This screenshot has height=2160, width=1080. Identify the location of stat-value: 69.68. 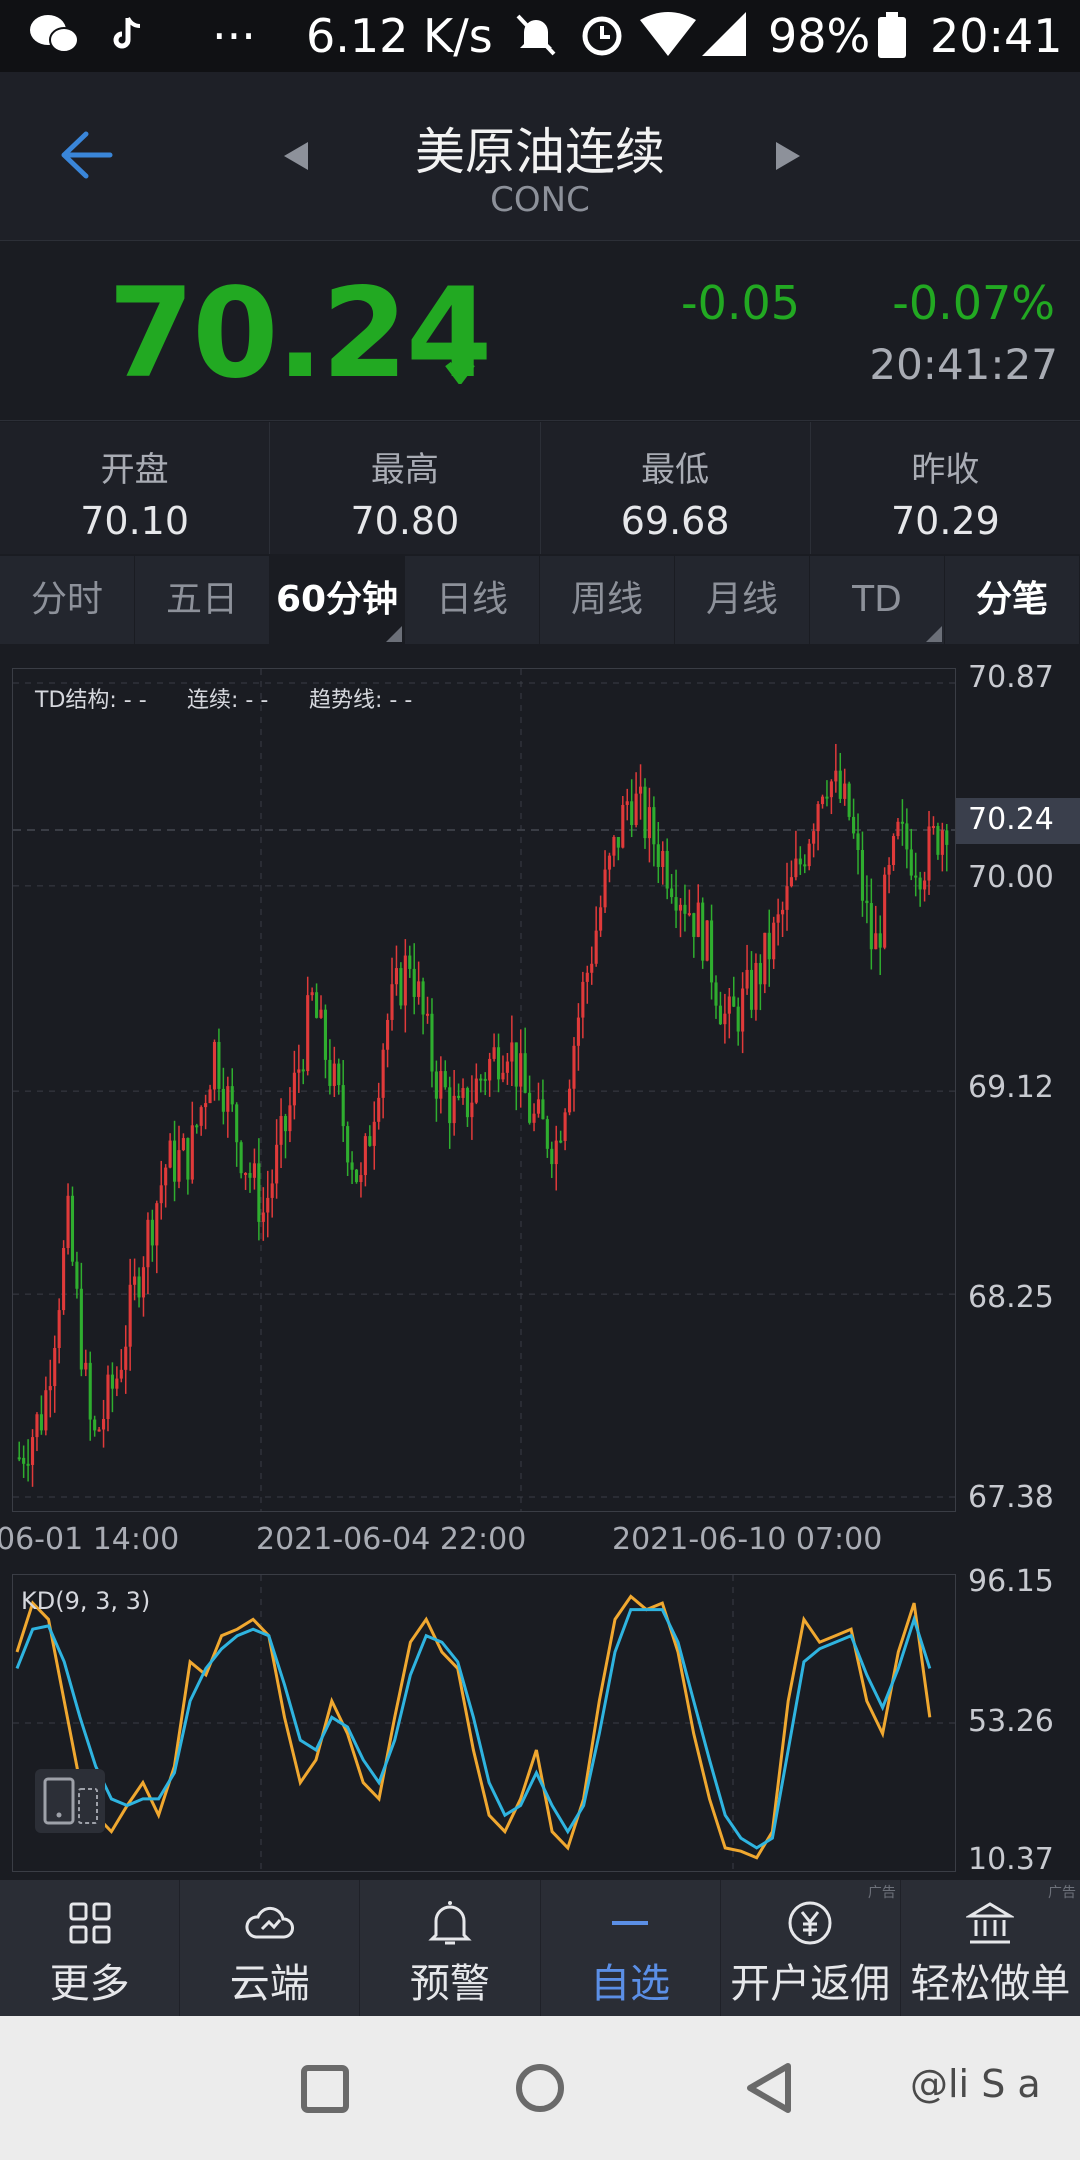
(675, 521).